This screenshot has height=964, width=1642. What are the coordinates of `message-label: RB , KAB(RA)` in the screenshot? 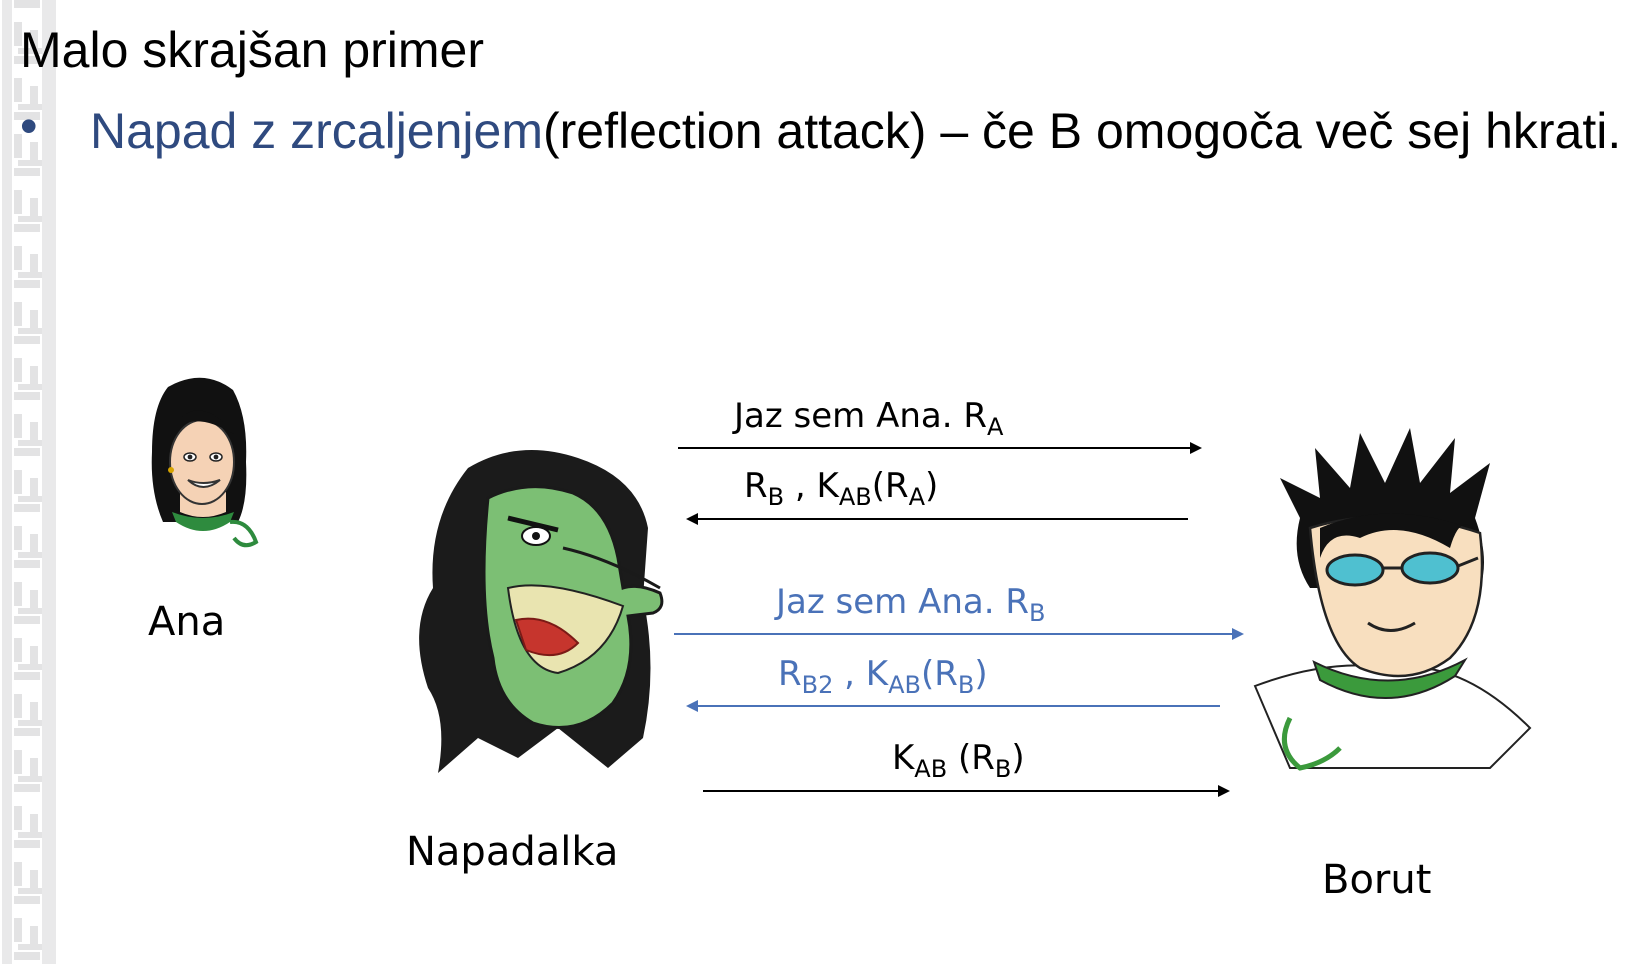 It's located at (841, 487).